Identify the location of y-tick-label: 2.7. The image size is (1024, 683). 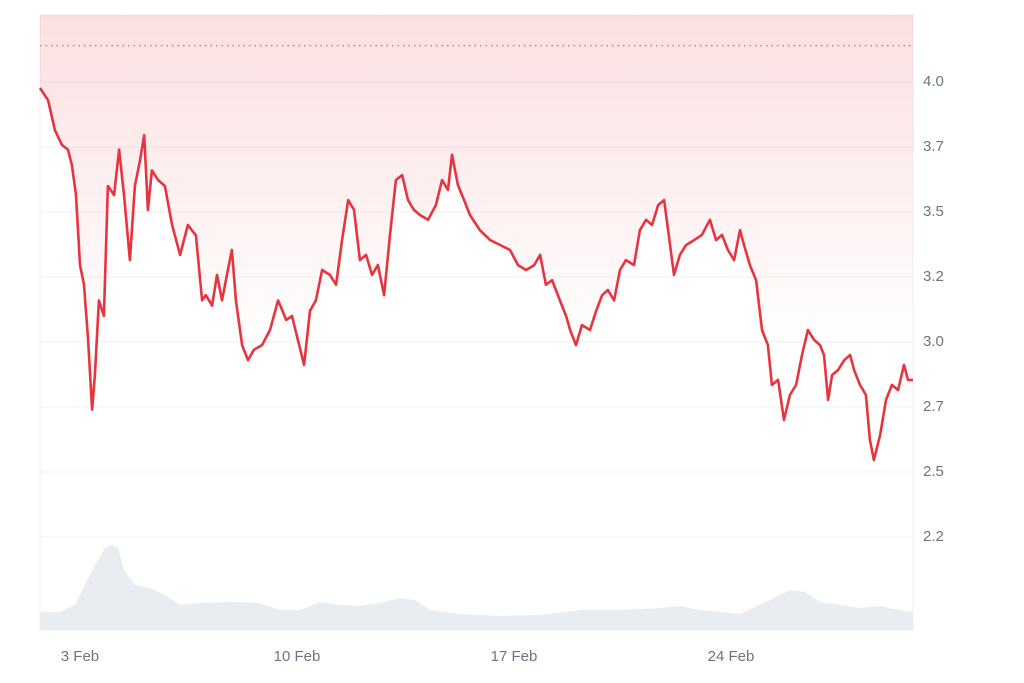
(933, 406).